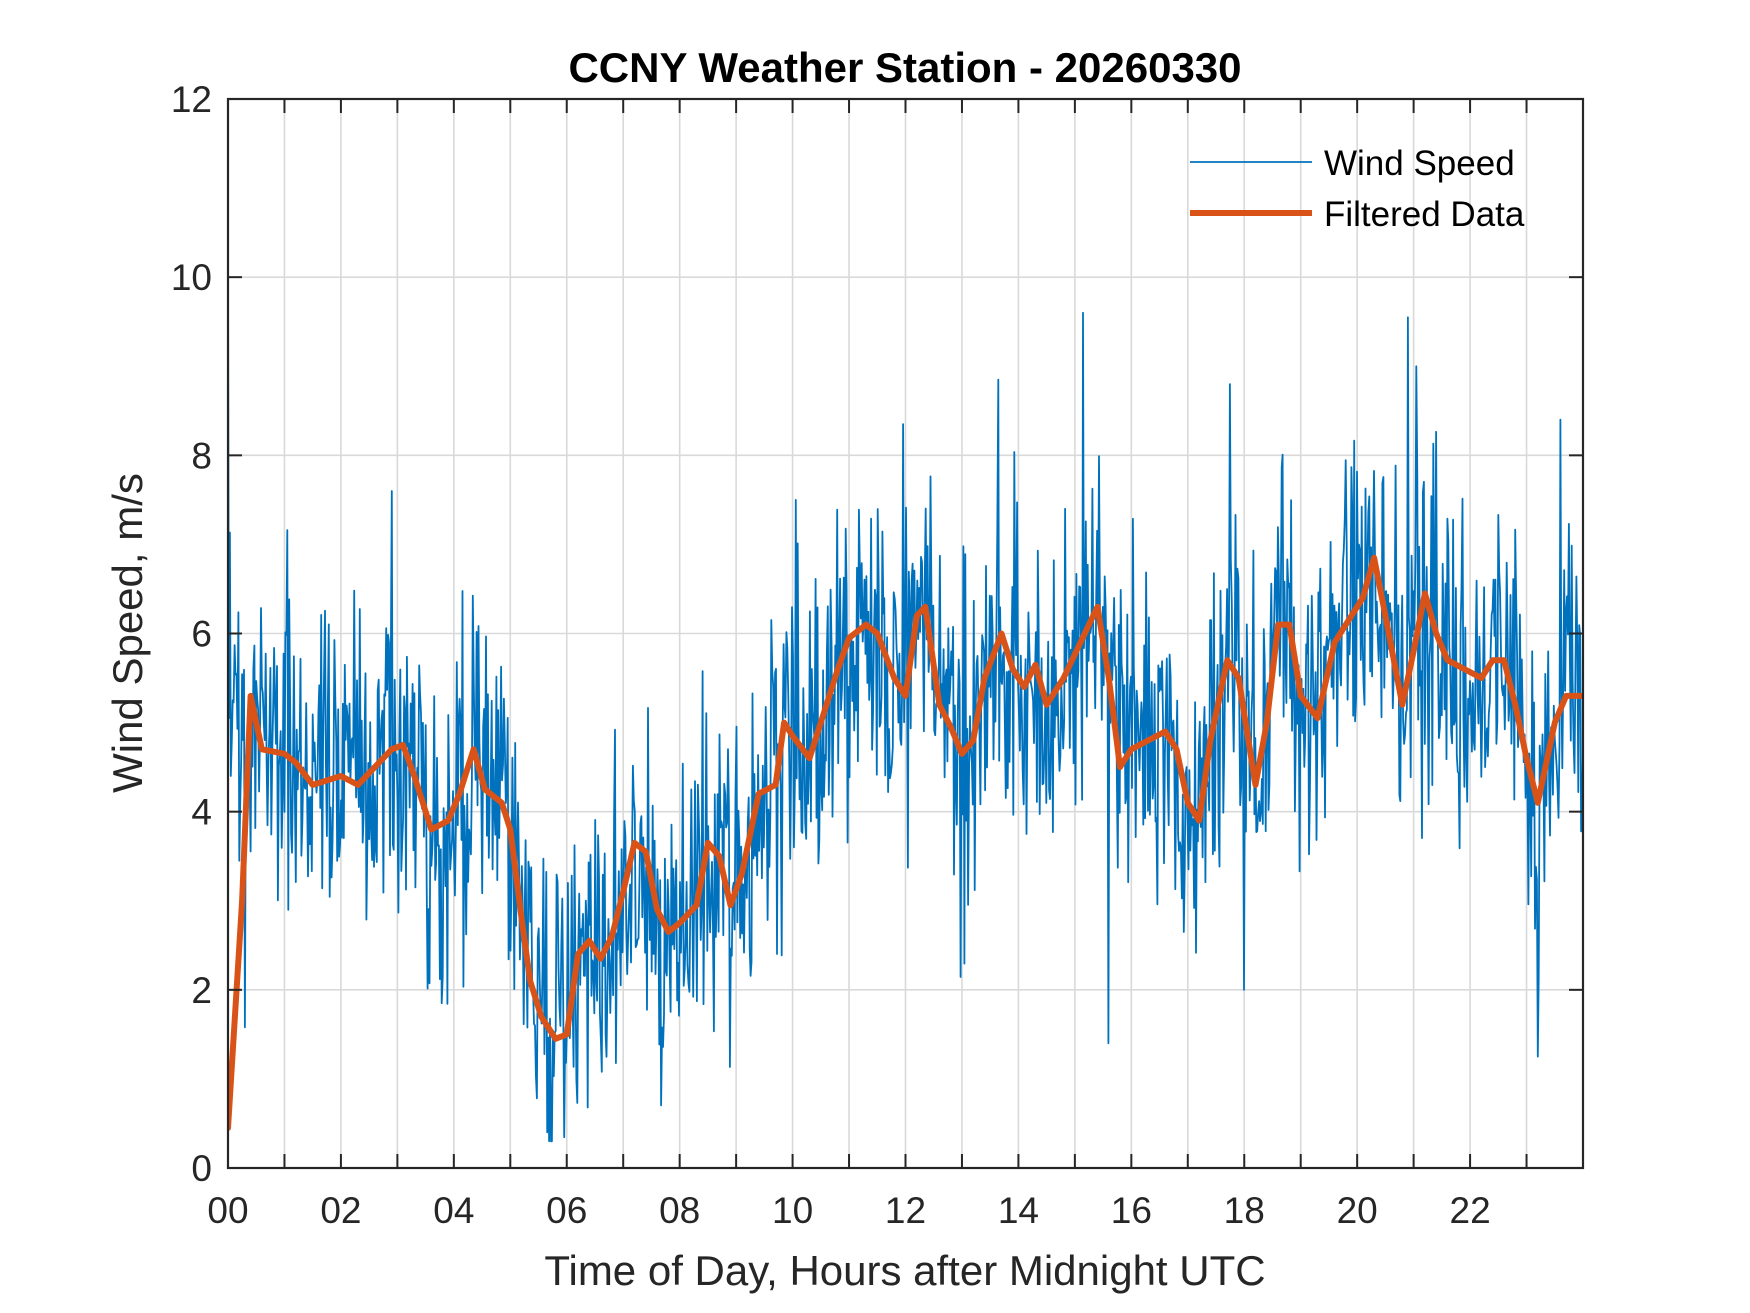 This screenshot has height=1313, width=1750. I want to click on y-tick-label: 12, so click(191, 99).